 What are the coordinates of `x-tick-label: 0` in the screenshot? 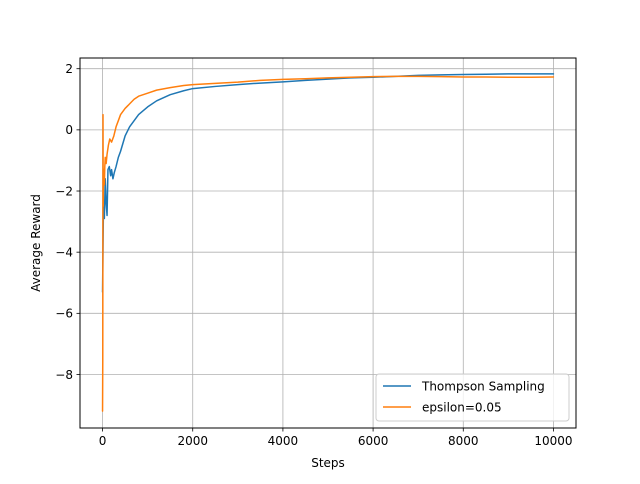 It's located at (103, 441).